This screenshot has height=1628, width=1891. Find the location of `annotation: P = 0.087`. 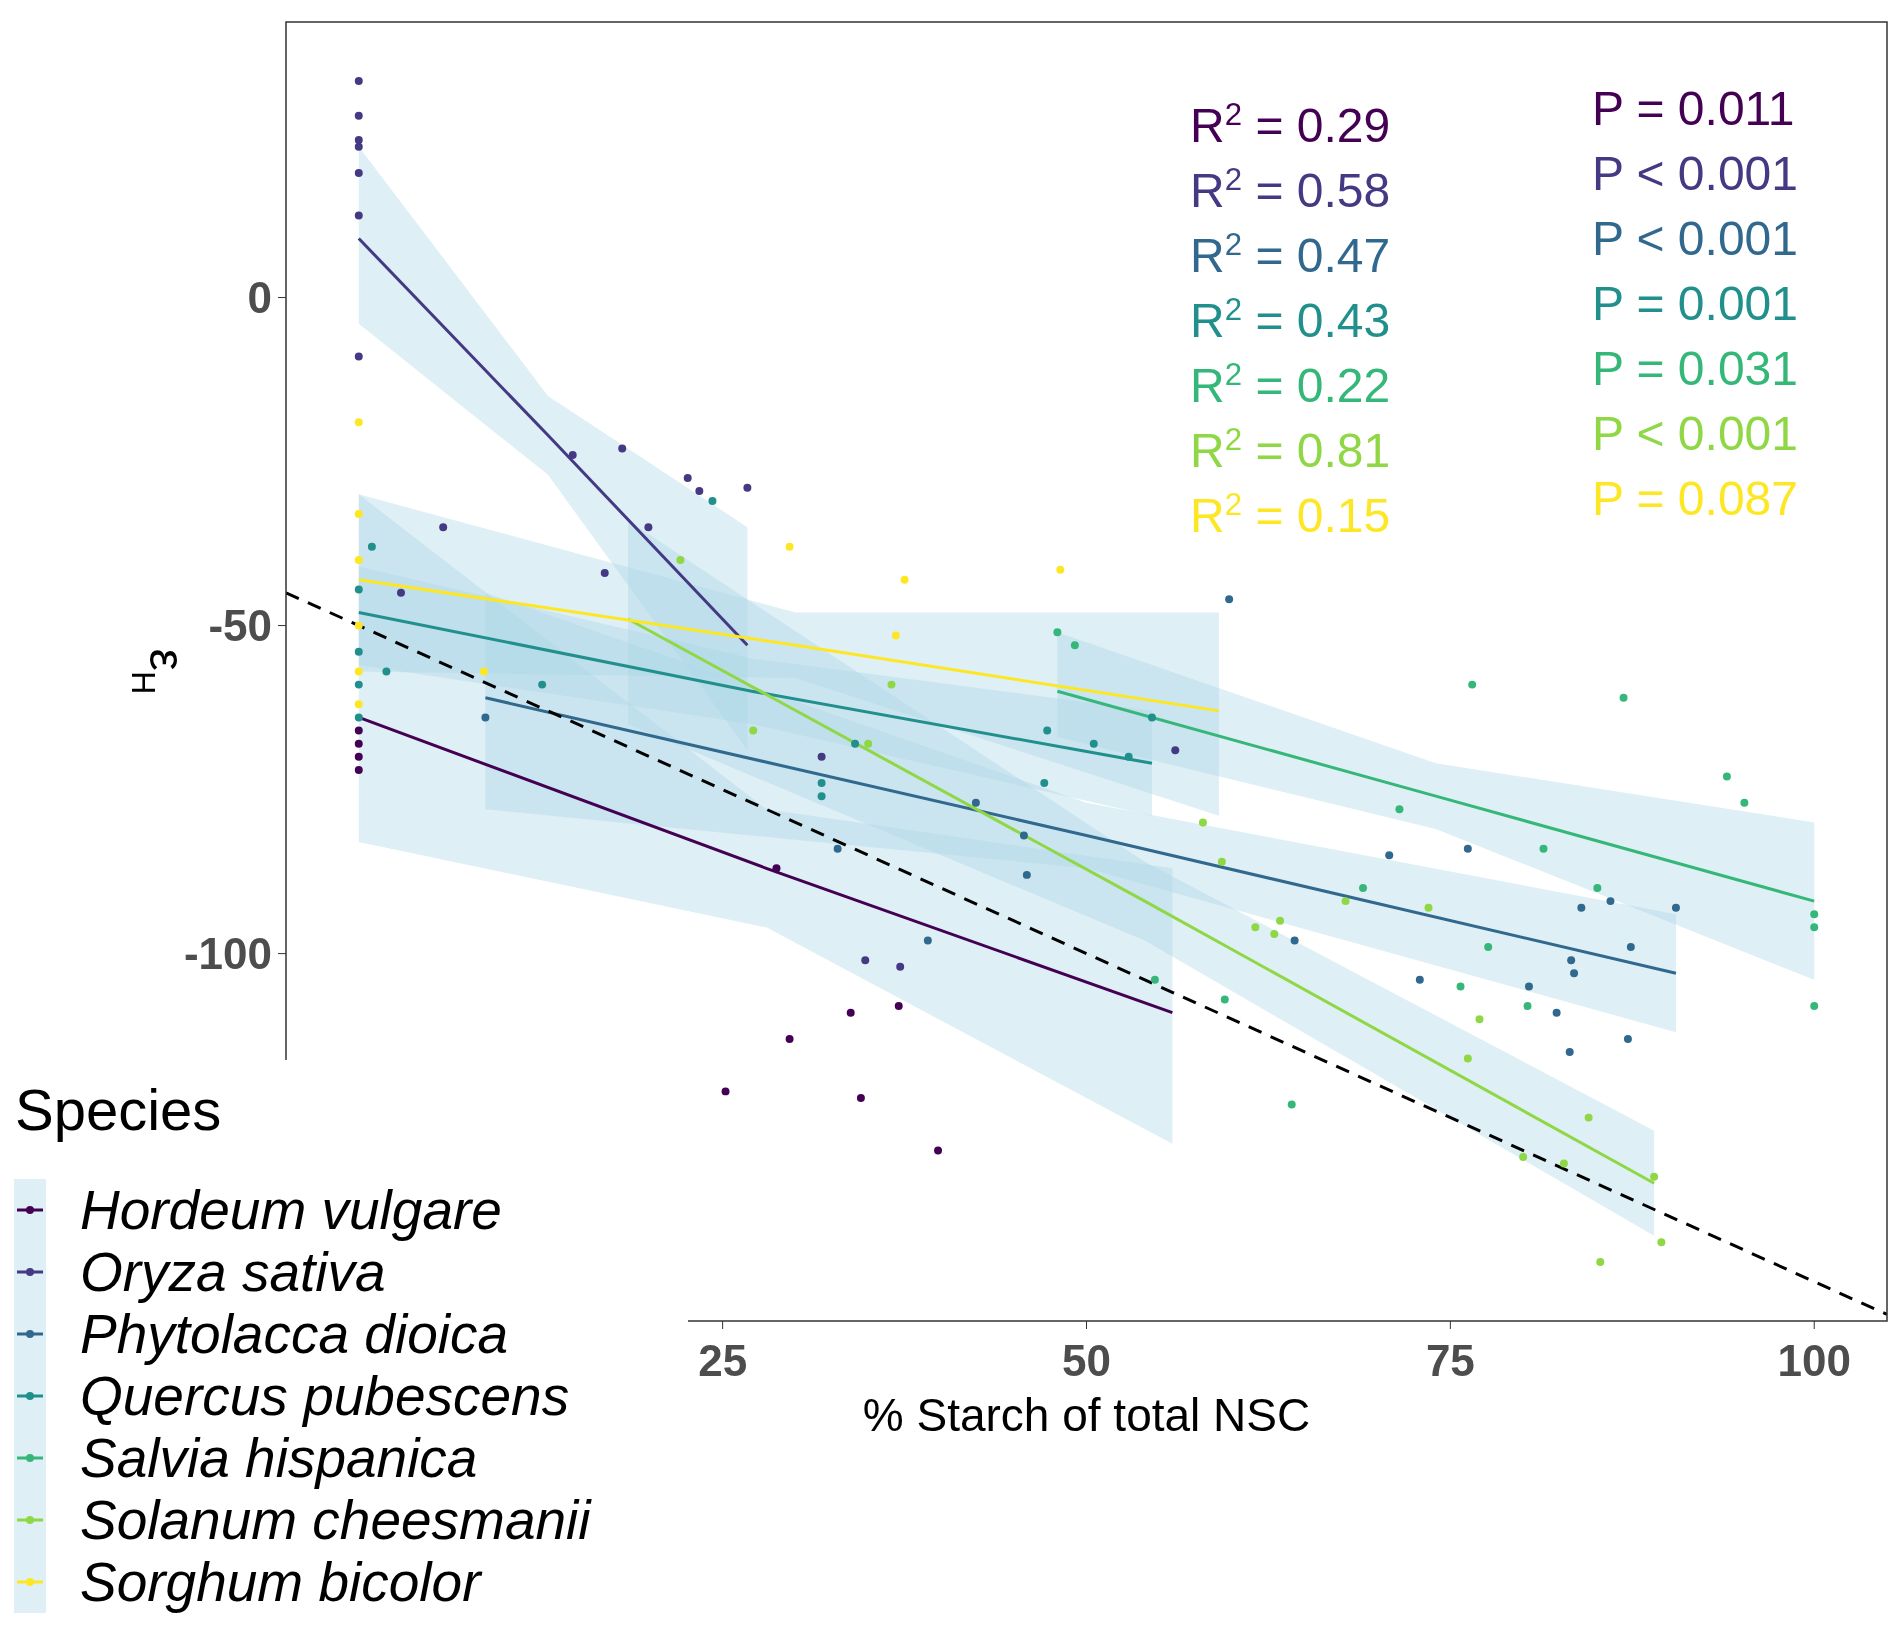

annotation: P = 0.087 is located at coordinates (1695, 498).